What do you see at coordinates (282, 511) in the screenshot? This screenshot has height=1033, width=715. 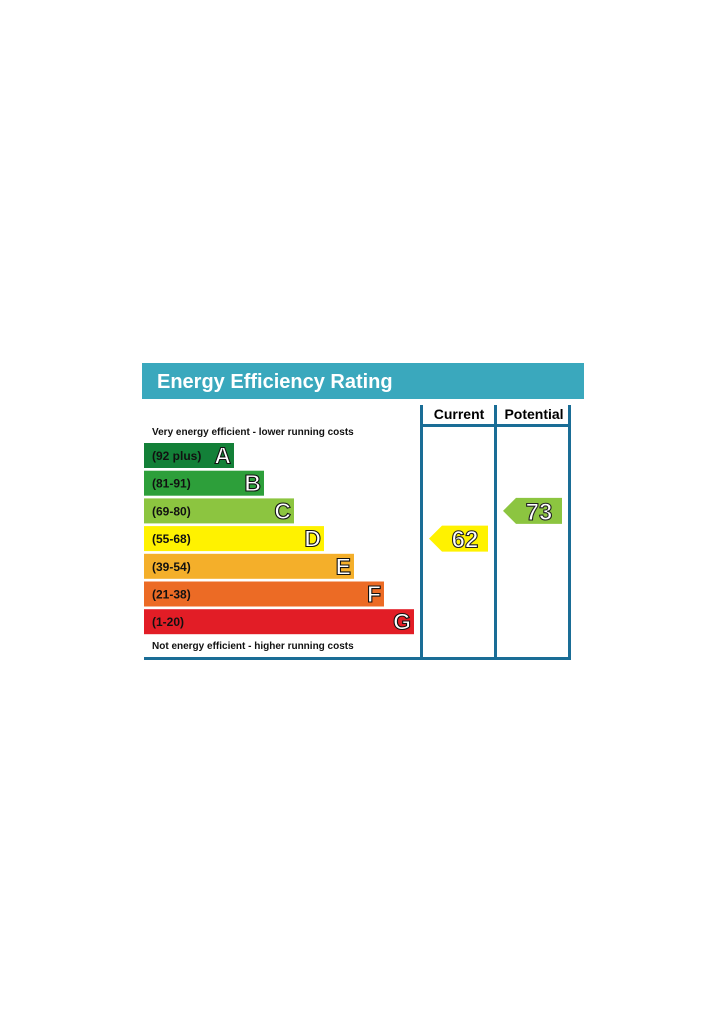 I see `band-letter-c: C` at bounding box center [282, 511].